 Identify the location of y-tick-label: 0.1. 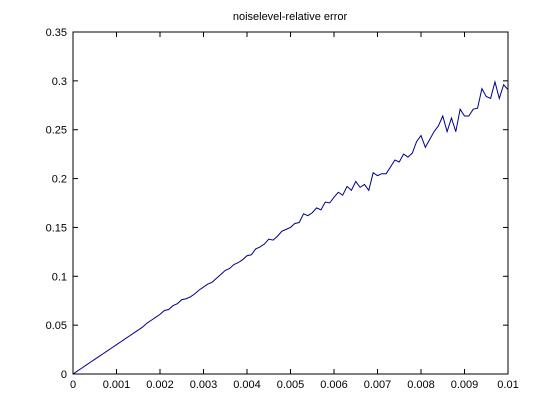
(59, 277).